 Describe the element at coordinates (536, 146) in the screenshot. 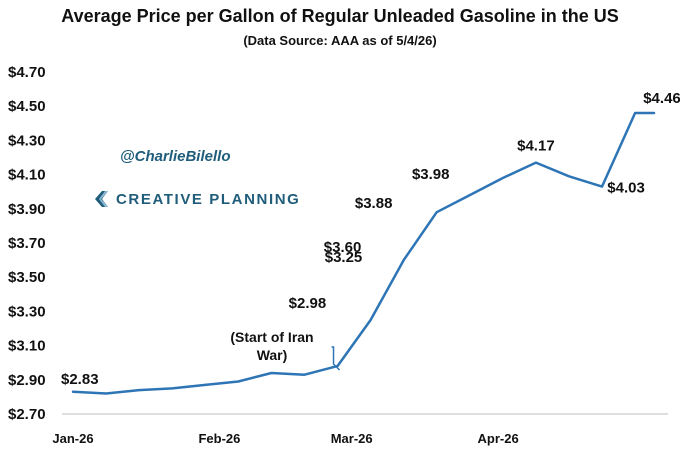

I see `data-label: $4.17` at that location.